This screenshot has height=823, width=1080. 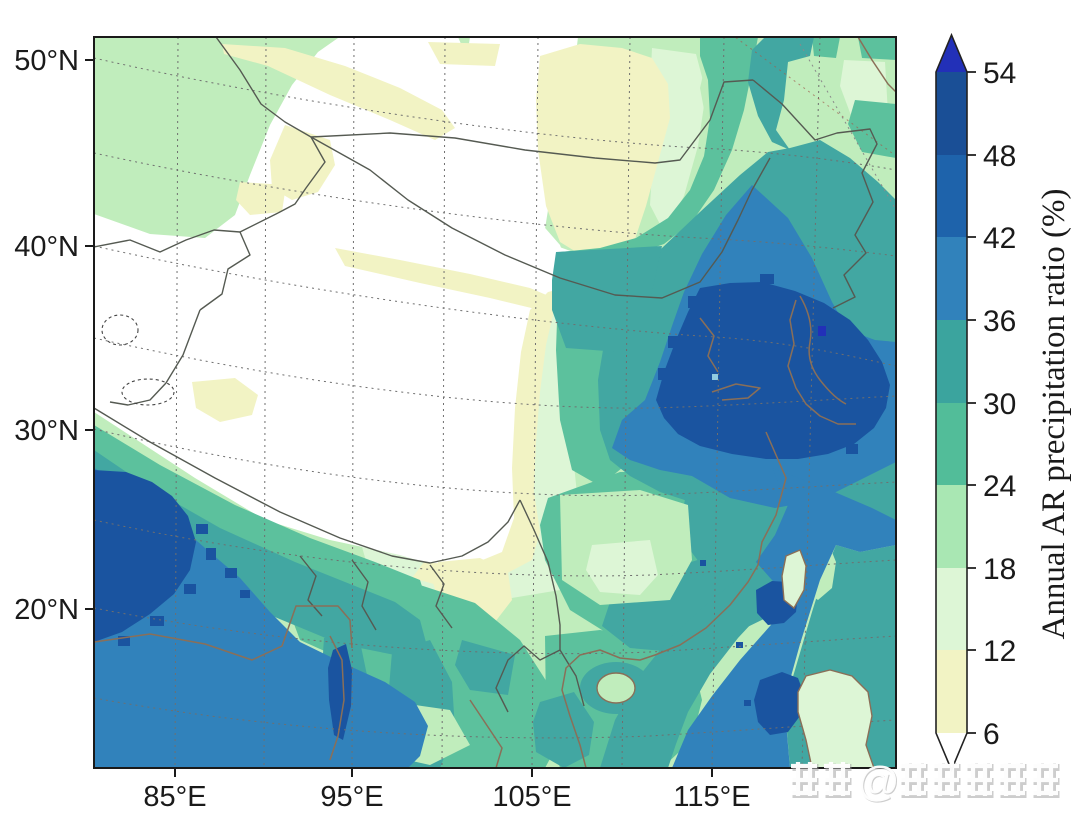 I want to click on svg-text: 40°N, so click(x=46, y=247).